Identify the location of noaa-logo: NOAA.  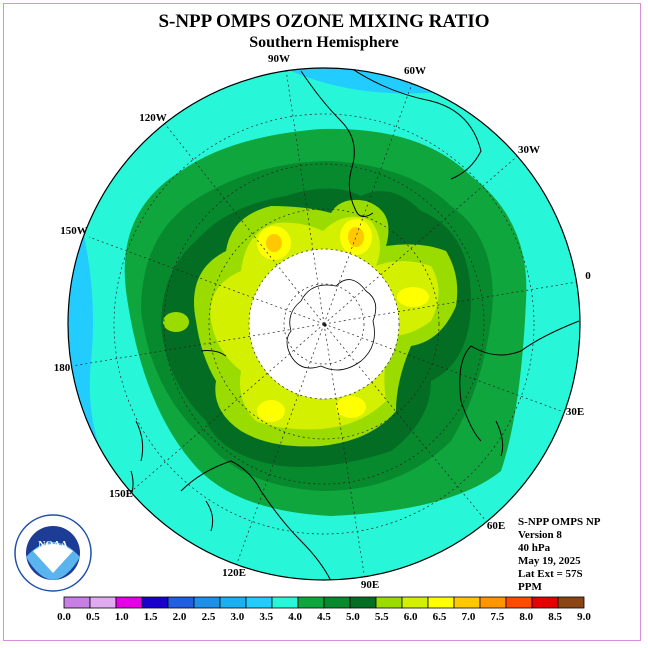
(53, 553).